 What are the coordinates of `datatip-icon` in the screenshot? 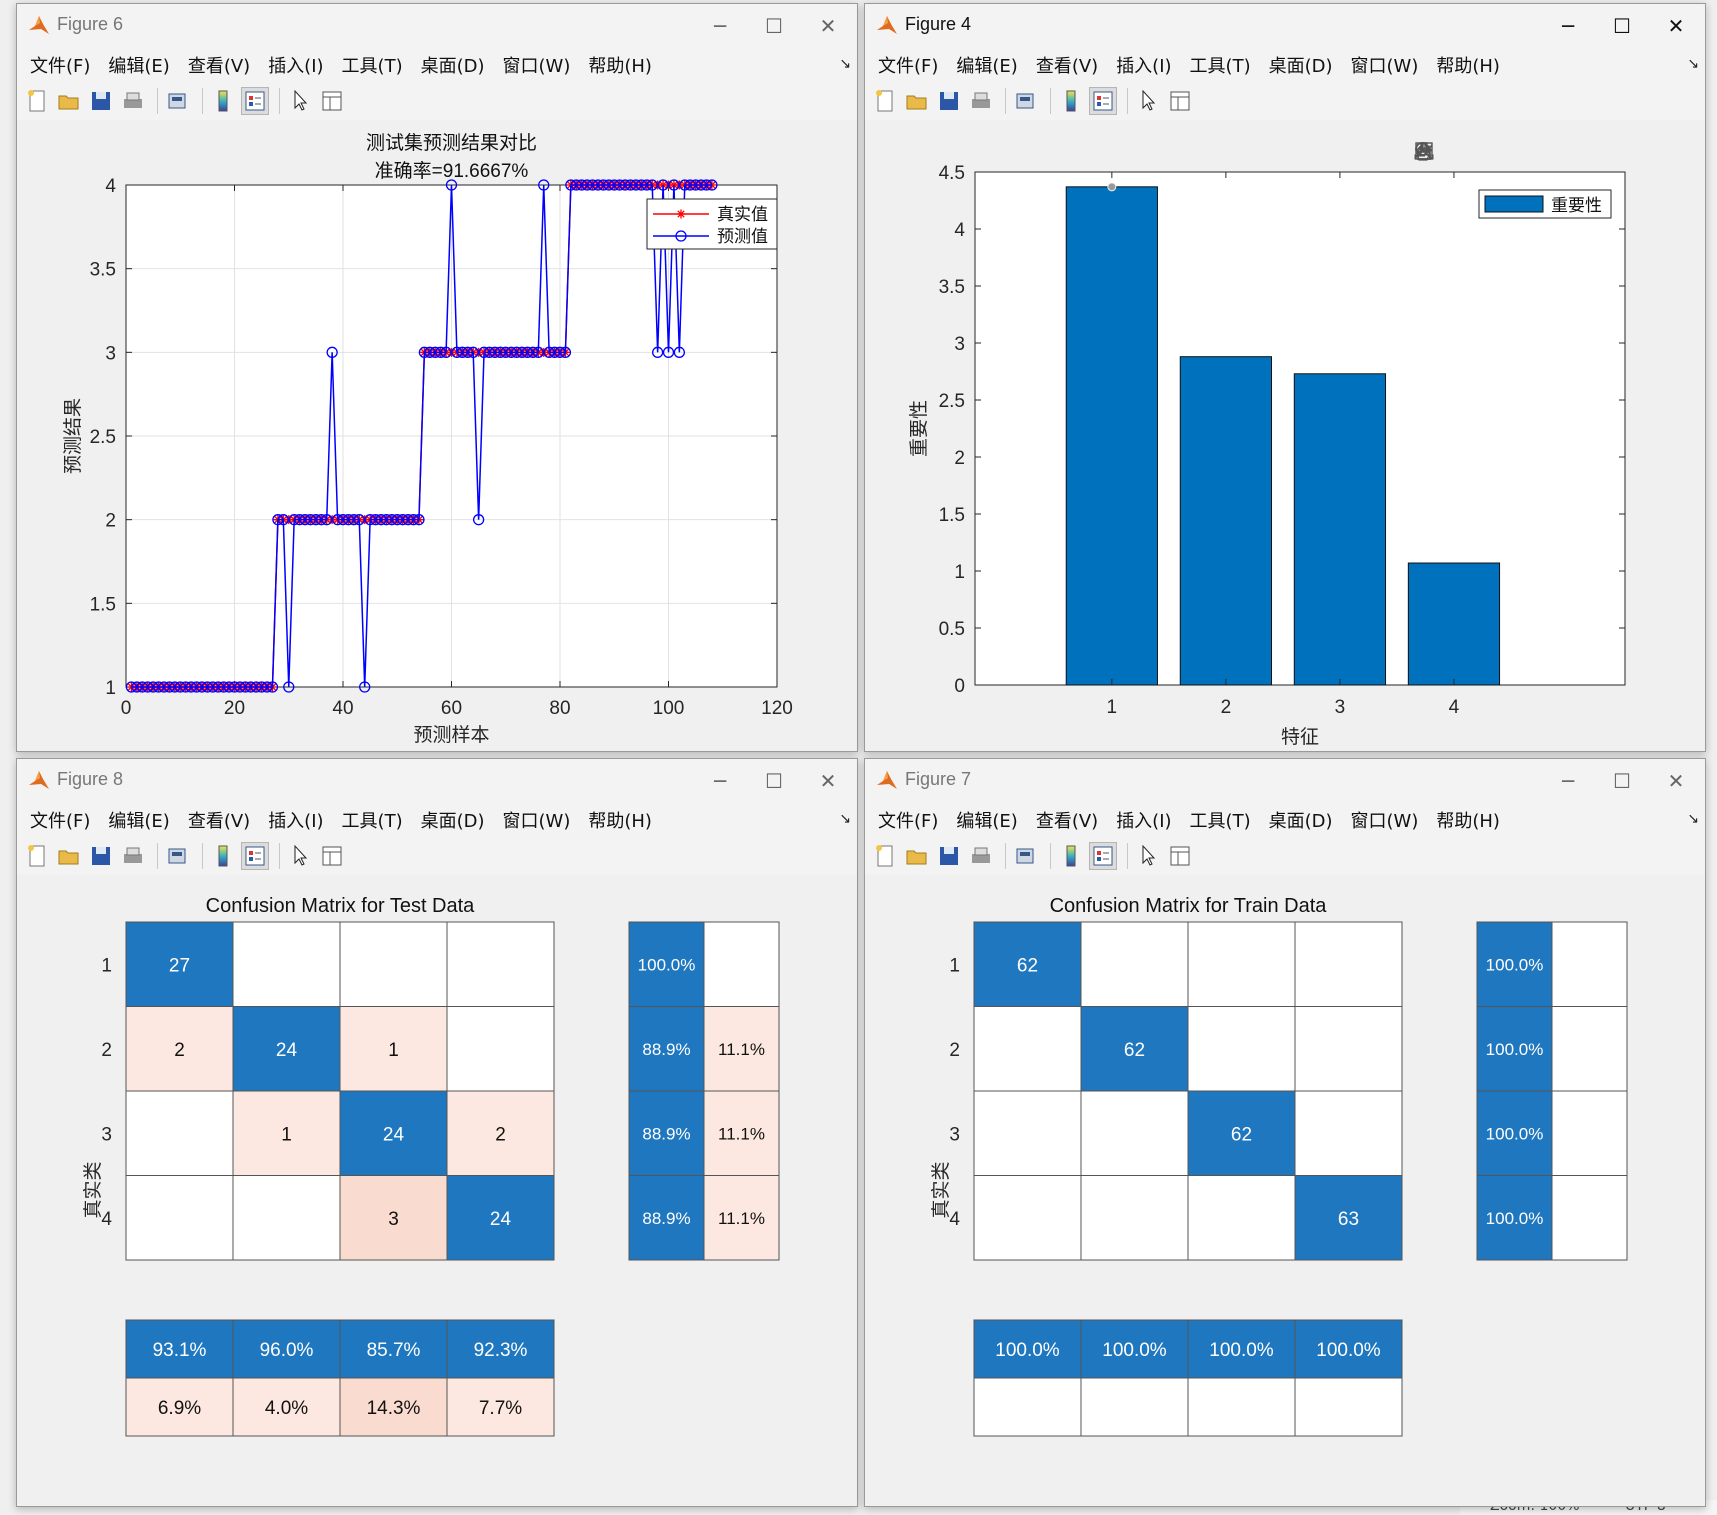 It's located at (1459, 153).